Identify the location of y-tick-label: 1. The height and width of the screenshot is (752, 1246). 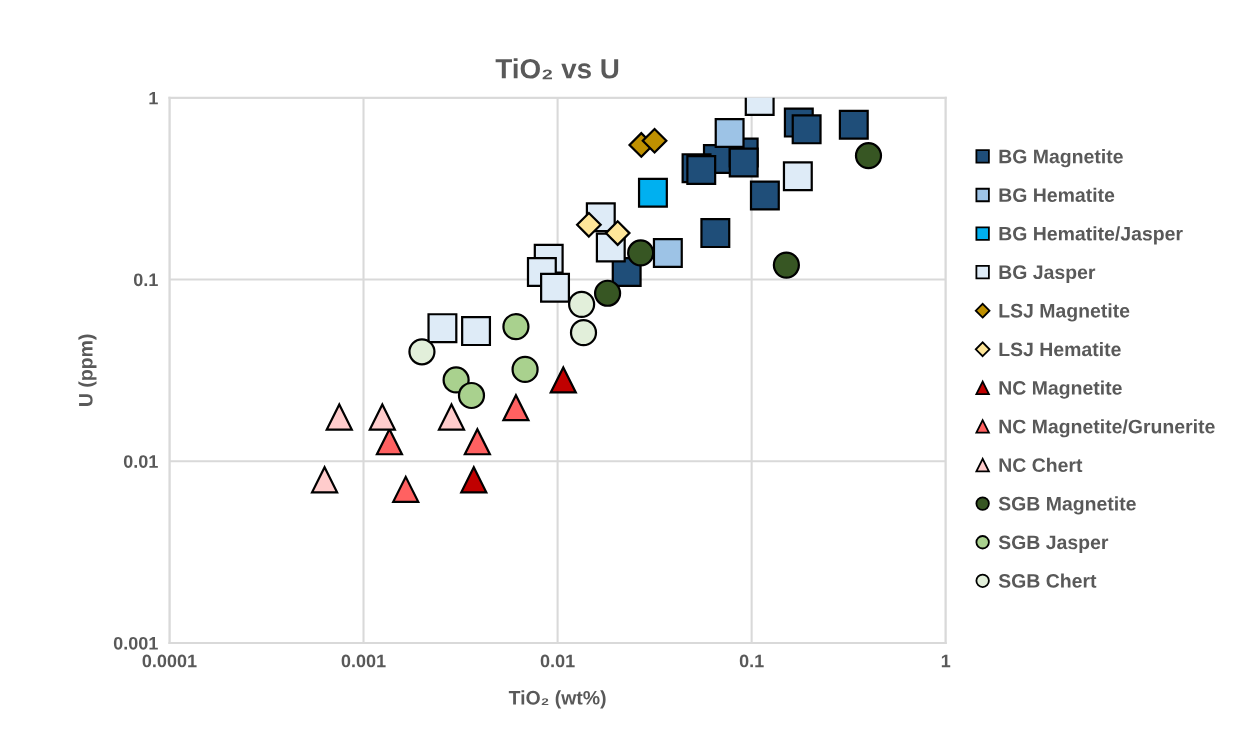
(153, 98).